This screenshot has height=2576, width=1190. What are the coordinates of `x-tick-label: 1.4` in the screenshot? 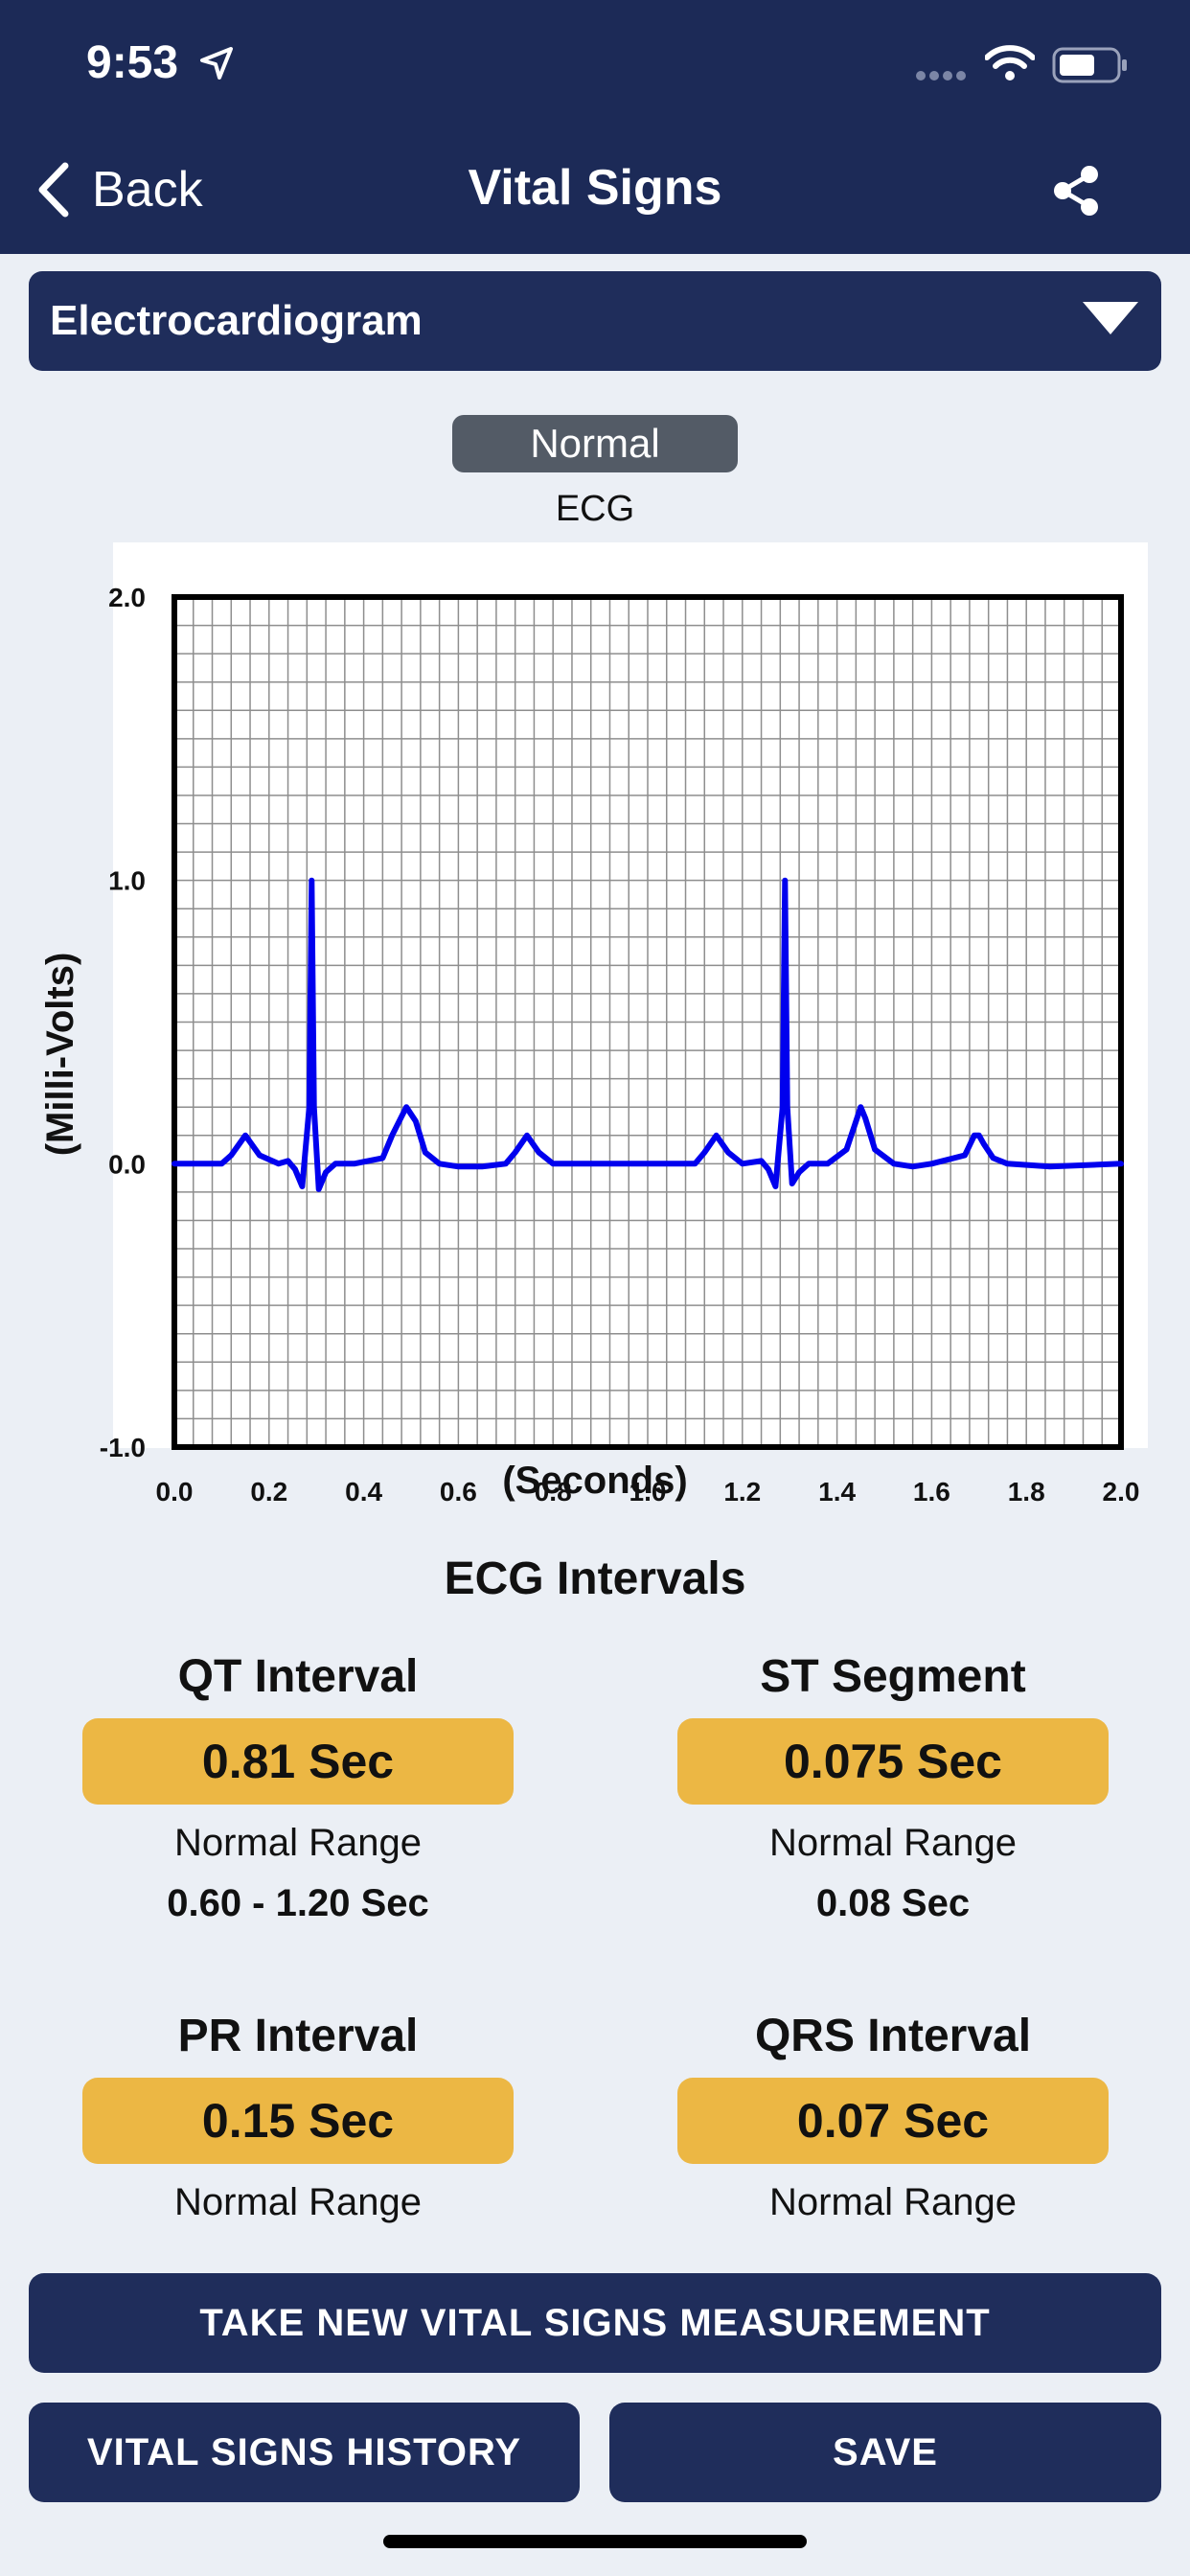 It's located at (837, 1491).